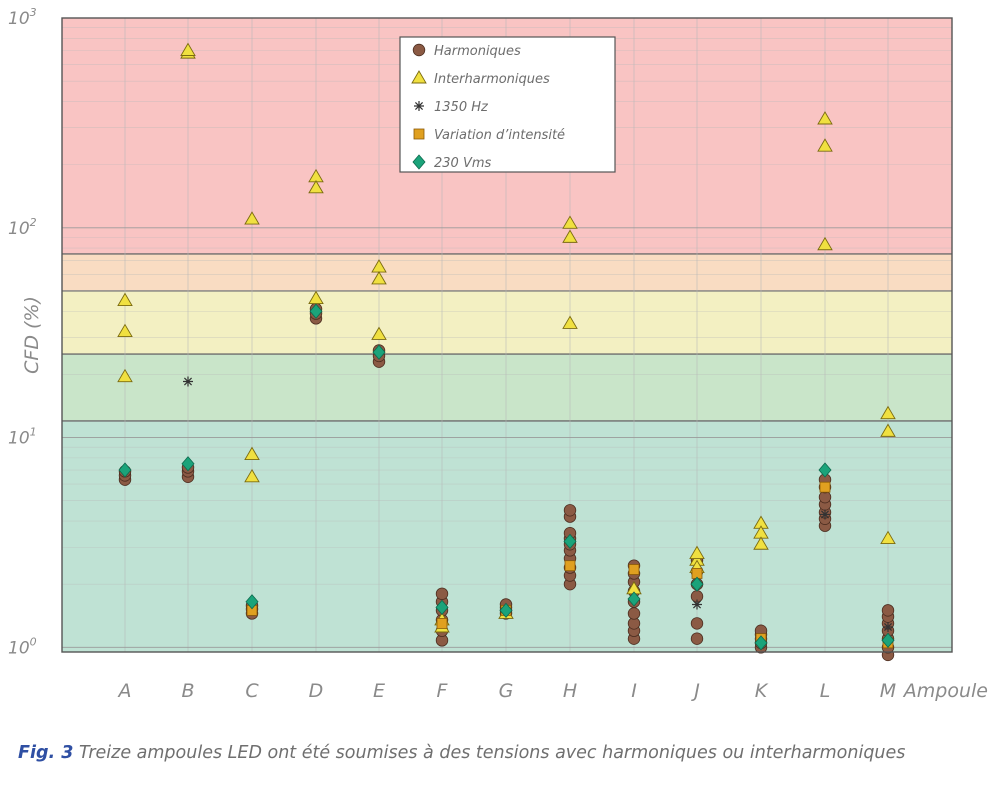 Image resolution: width=1000 pixels, height=785 pixels. What do you see at coordinates (492, 79) in the screenshot?
I see `legend-label: Interharmoniques` at bounding box center [492, 79].